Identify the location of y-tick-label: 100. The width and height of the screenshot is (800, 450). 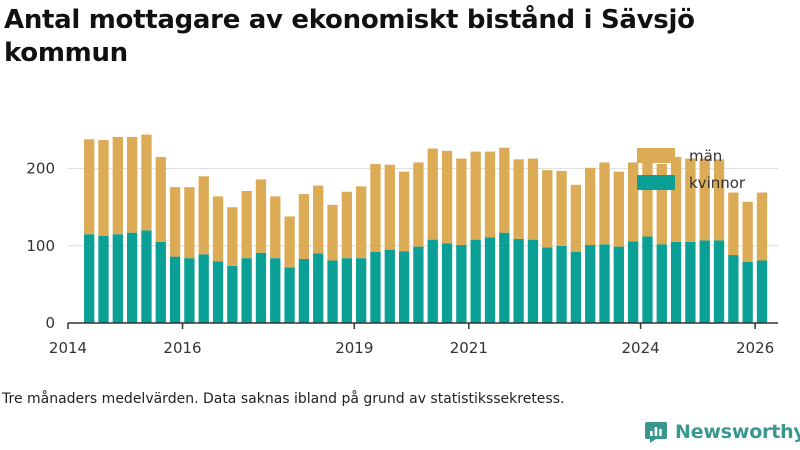
(40, 246).